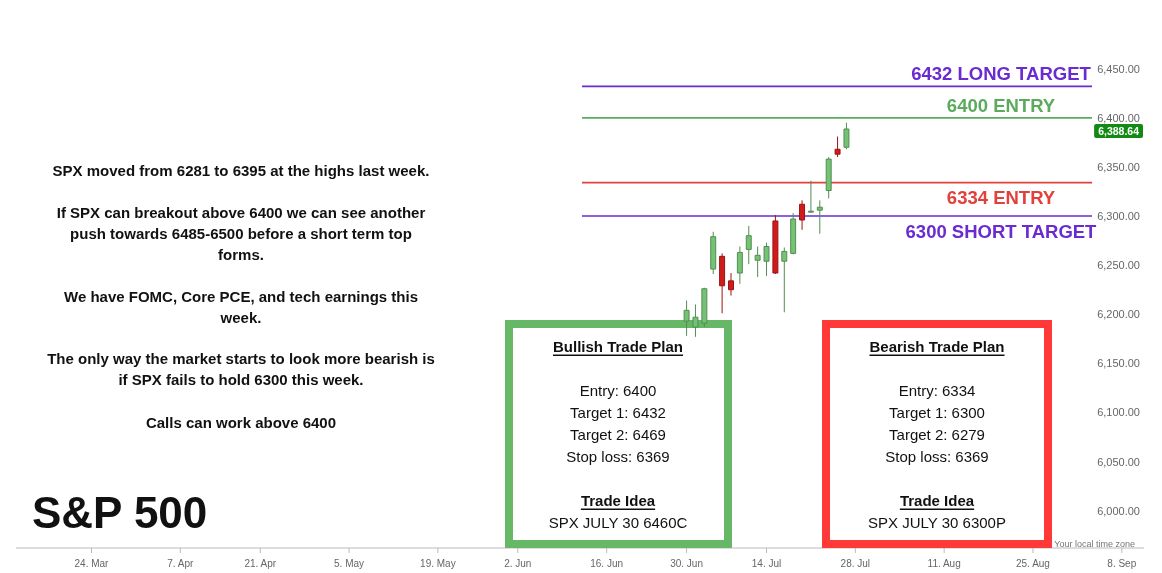 This screenshot has width=1162, height=573. Describe the element at coordinates (1094, 544) in the screenshot. I see `annotation: Your local time zone` at that location.